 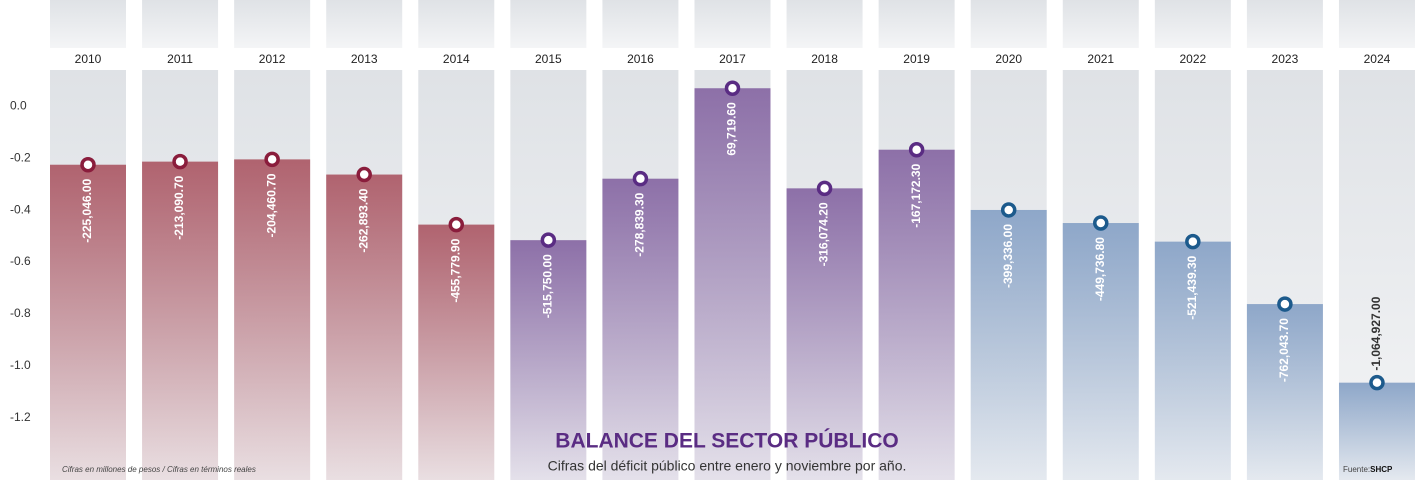 What do you see at coordinates (1100, 269) in the screenshot?
I see `value-label: -449,736.80` at bounding box center [1100, 269].